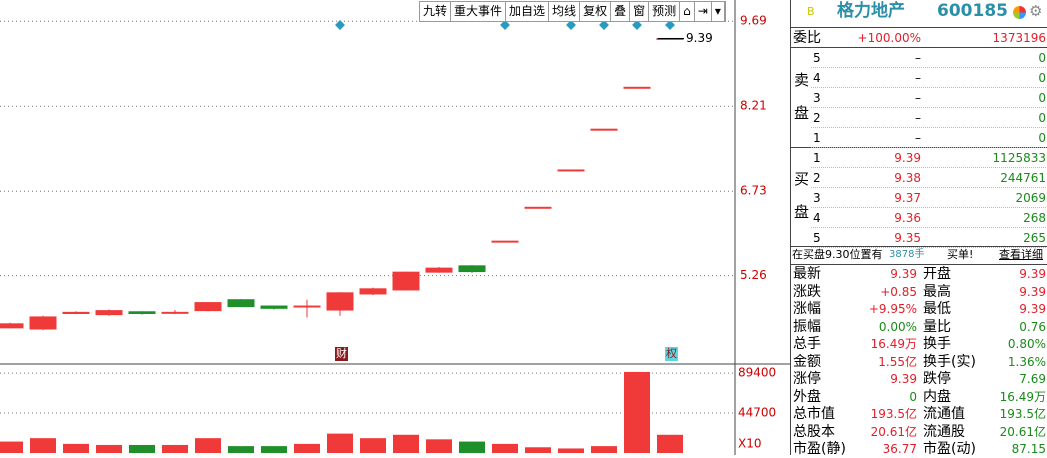  What do you see at coordinates (944, 431) in the screenshot?
I see `stat-label: 流通股` at bounding box center [944, 431].